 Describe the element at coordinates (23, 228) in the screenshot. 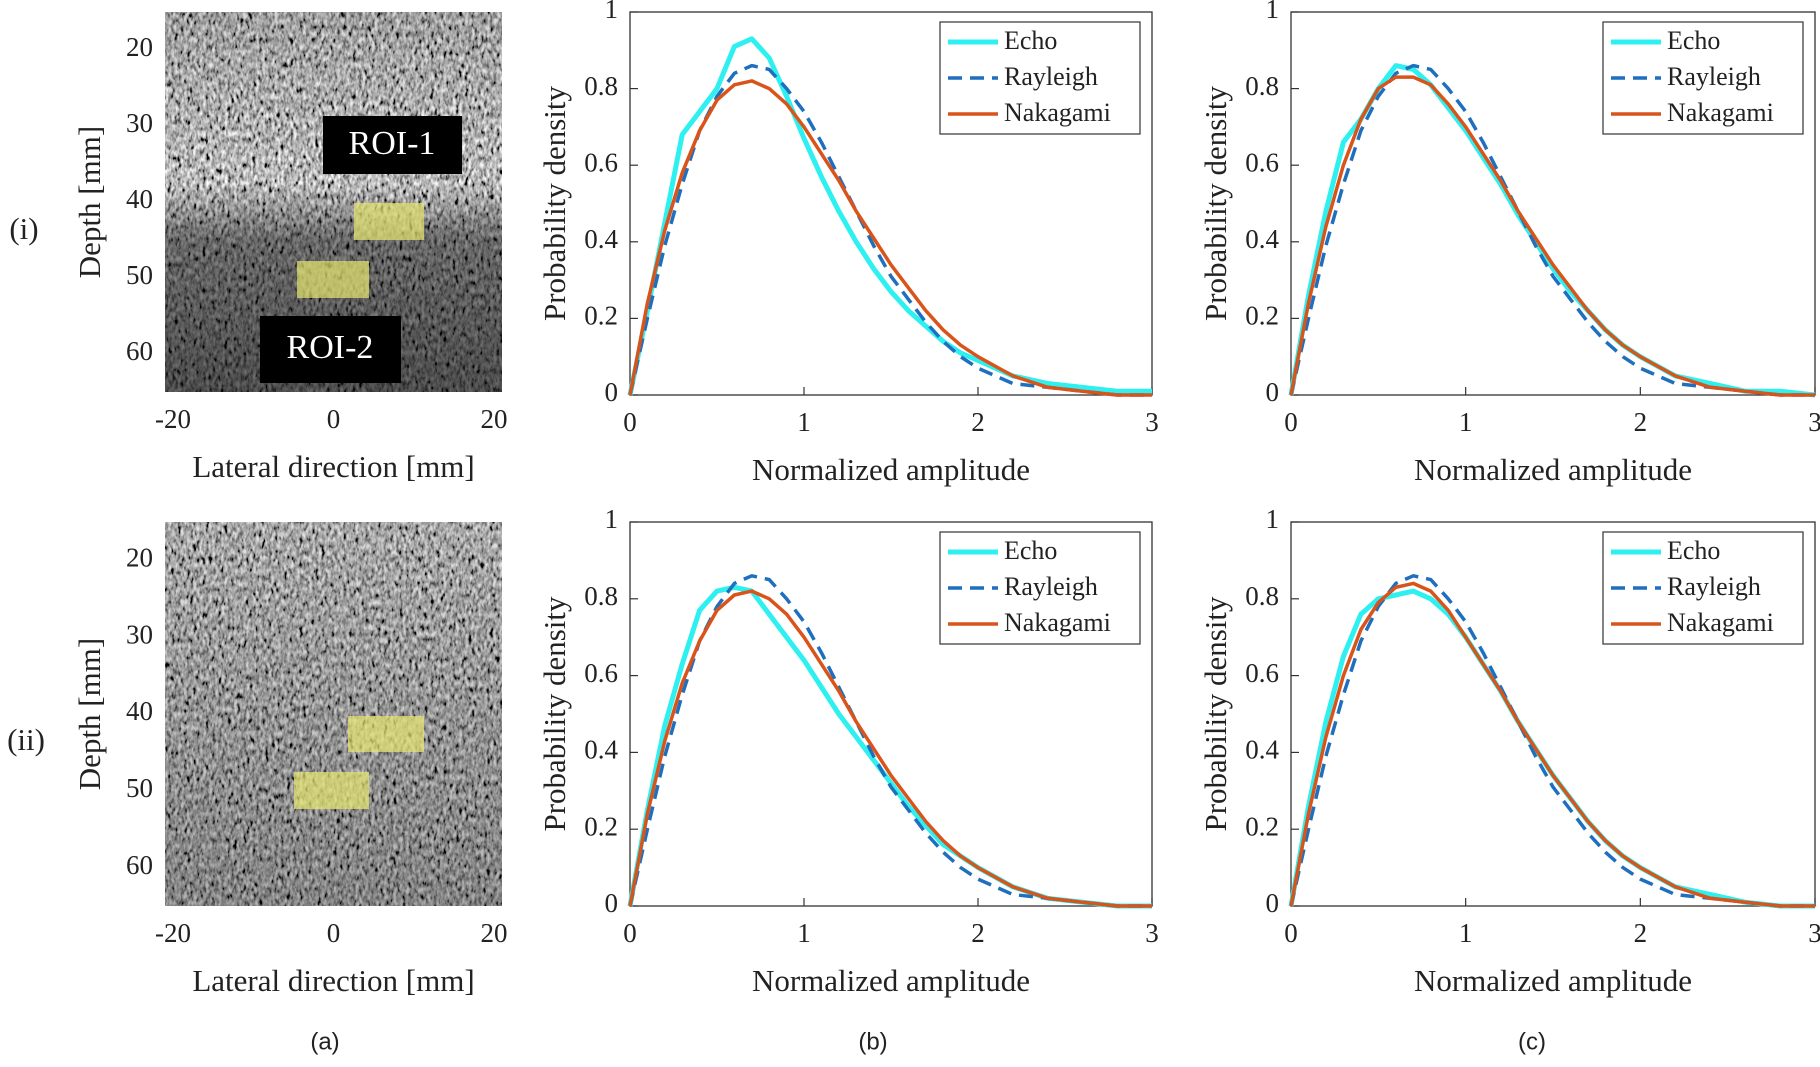

I see `row-label: (i)` at that location.